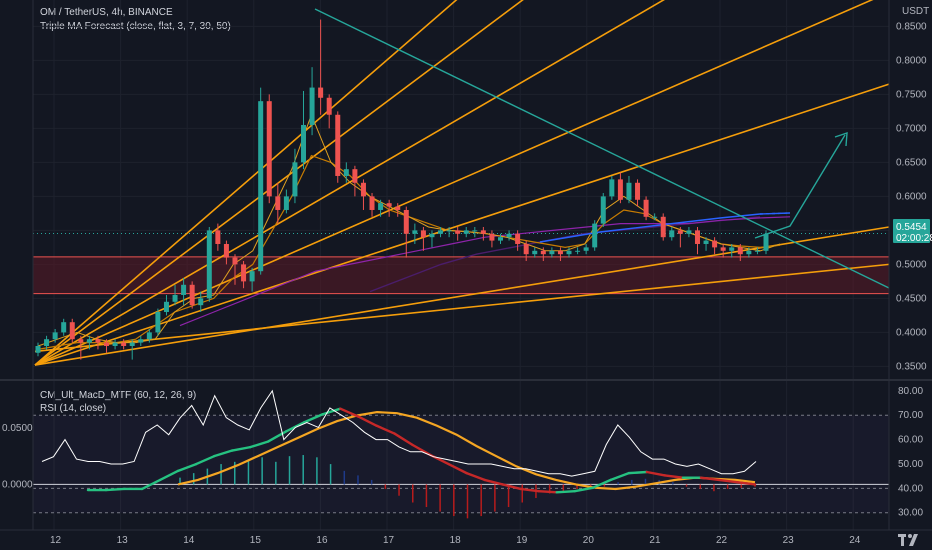 This screenshot has width=932, height=550. Describe the element at coordinates (56, 540) in the screenshot. I see `x-tick-label: 12` at that location.